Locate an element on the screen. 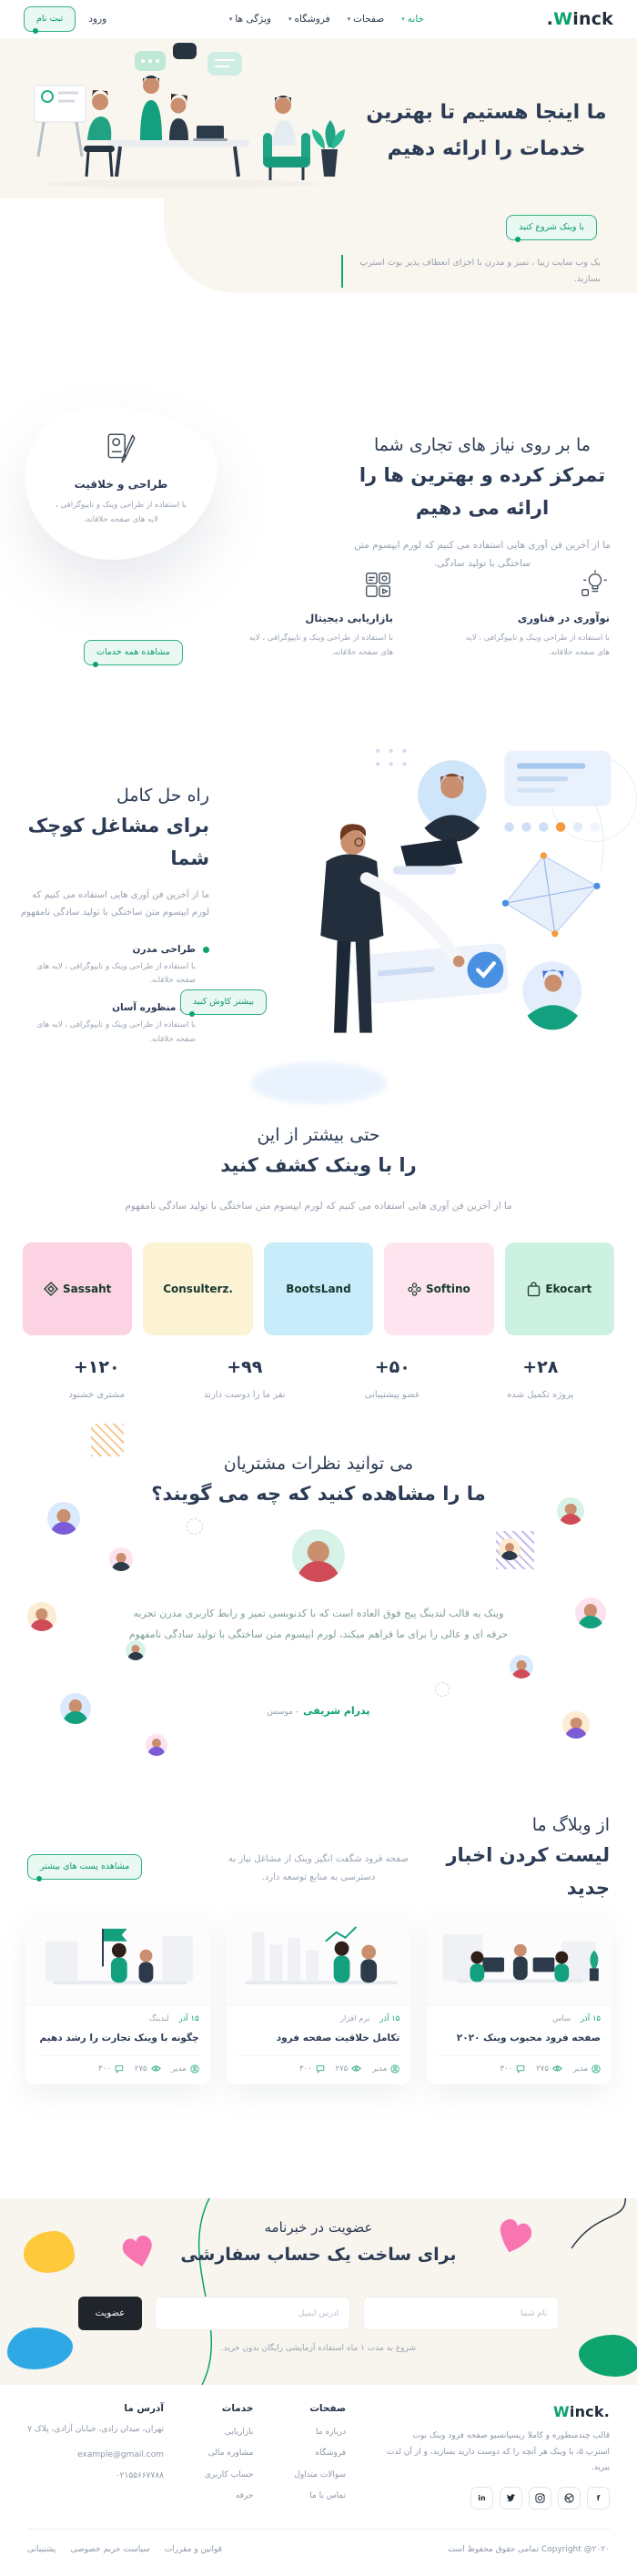  facebook-icon: f is located at coordinates (599, 2498).